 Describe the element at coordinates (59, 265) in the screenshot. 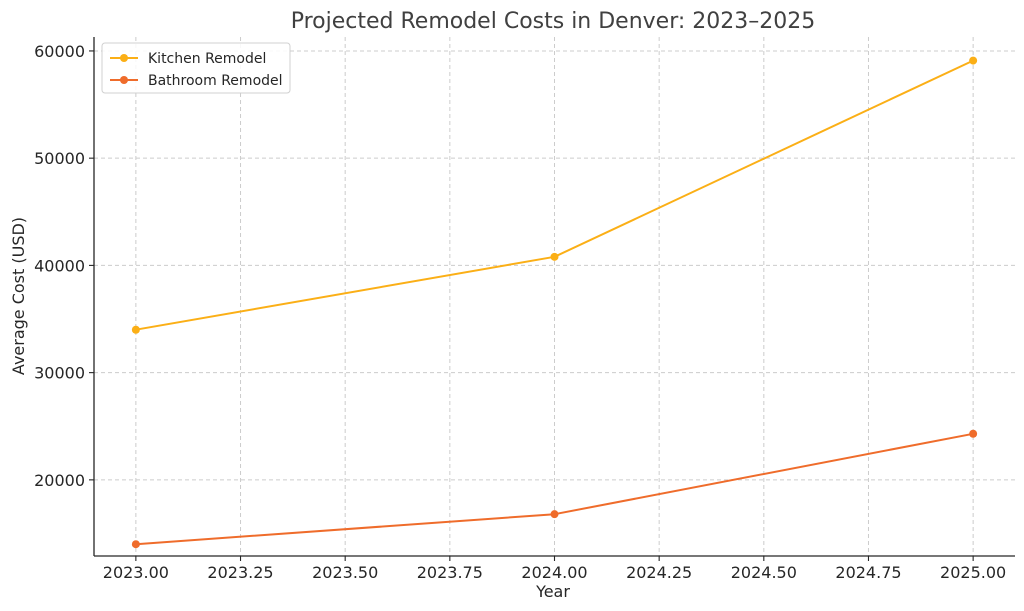

I see `y-tick-label: 40000` at that location.